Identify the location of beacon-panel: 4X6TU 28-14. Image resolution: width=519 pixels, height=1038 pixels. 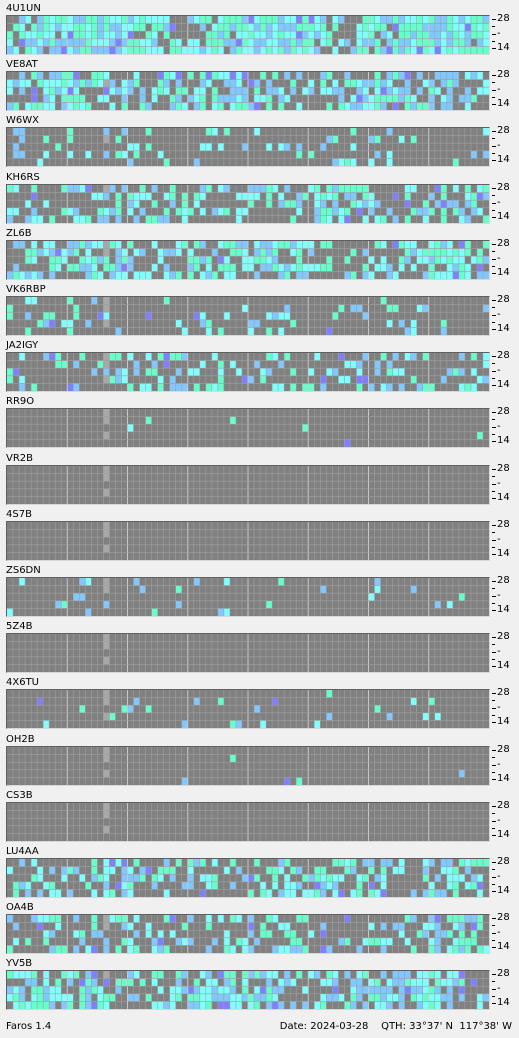
(259, 703).